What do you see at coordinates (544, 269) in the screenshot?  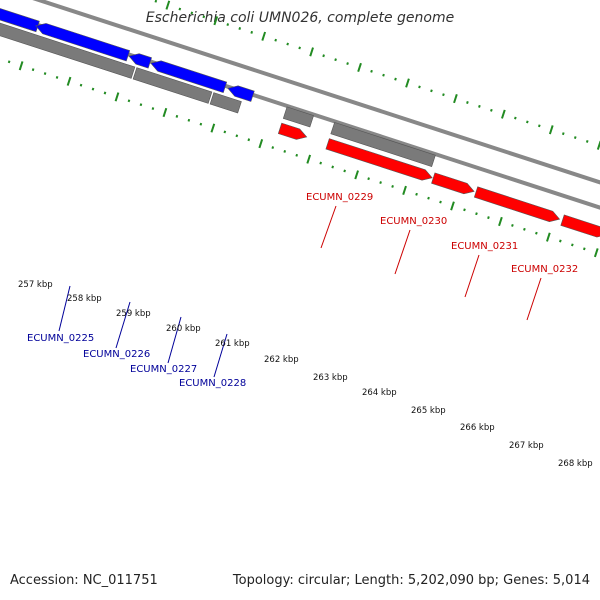 I see `forward-gene-label: ECUMN_0232` at bounding box center [544, 269].